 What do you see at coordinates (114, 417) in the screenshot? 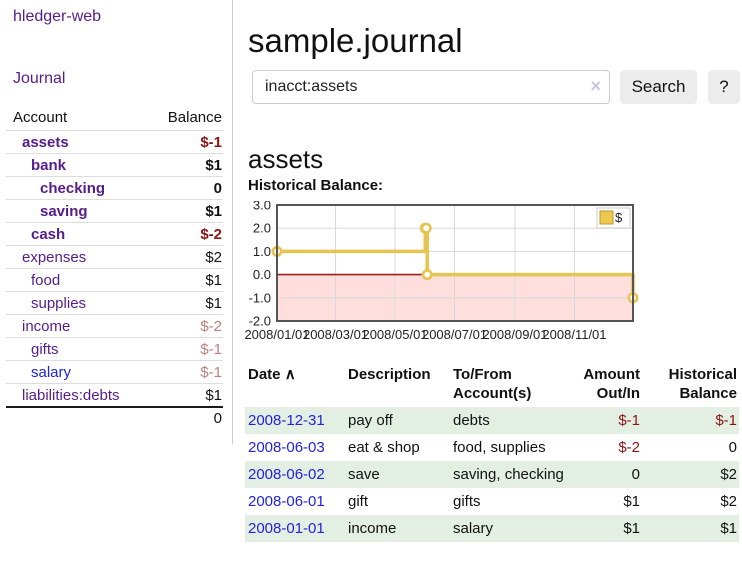
I see `accounts-total-row: 0` at bounding box center [114, 417].